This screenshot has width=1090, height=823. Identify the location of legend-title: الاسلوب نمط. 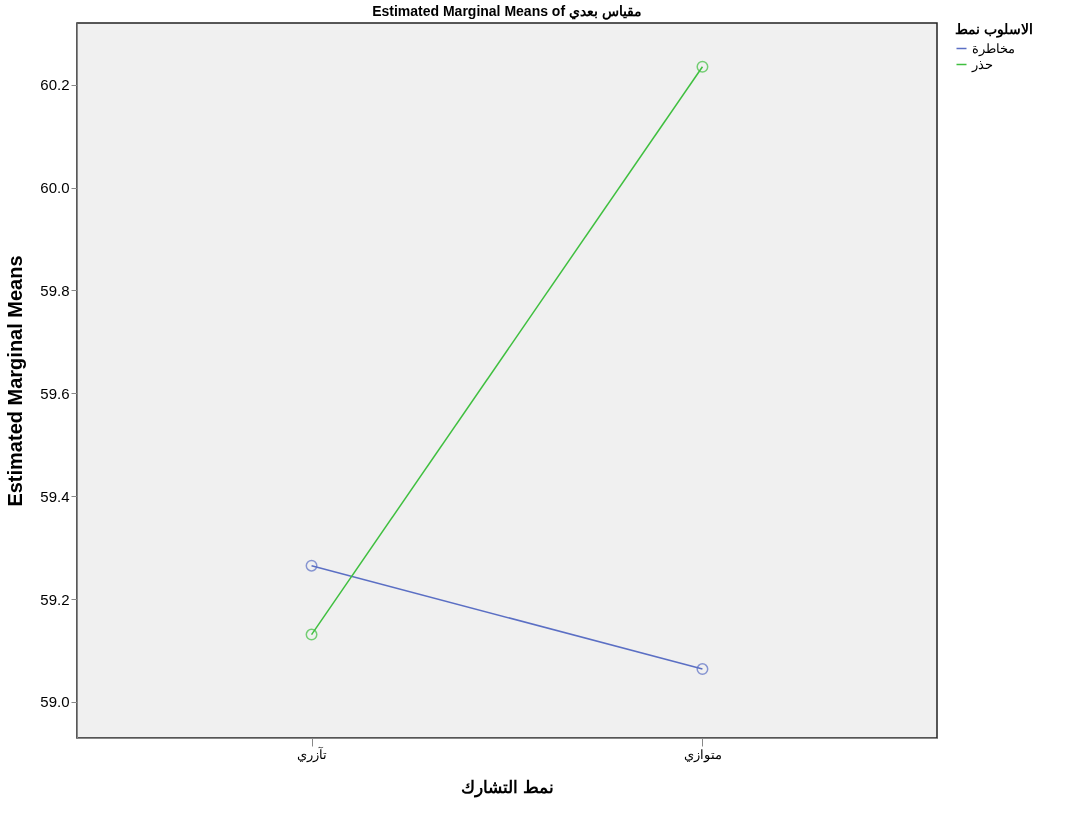
(994, 29).